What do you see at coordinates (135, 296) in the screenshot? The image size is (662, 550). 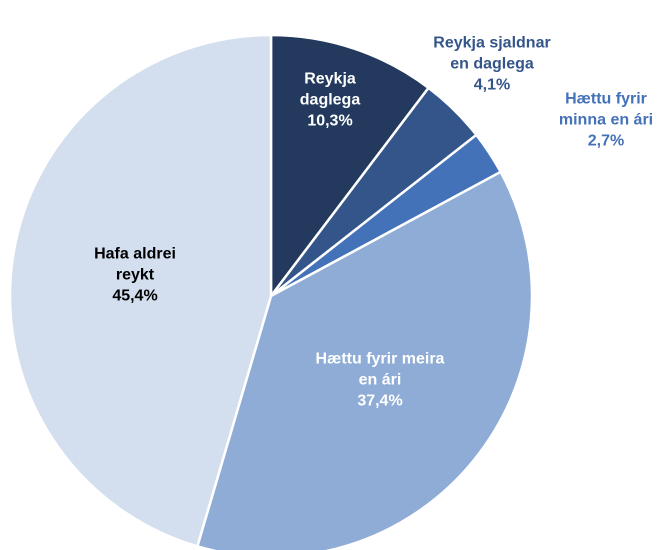 I see `value-label: 45,4%` at bounding box center [135, 296].